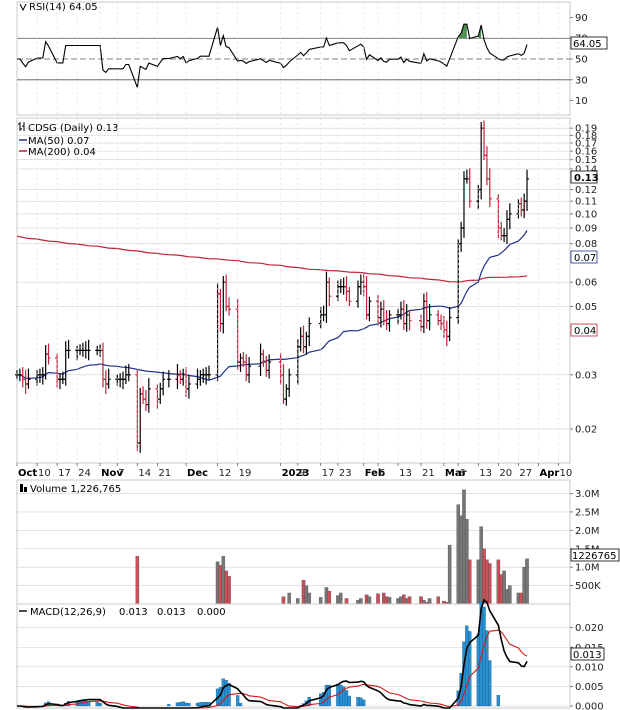 Image resolution: width=620 pixels, height=710 pixels. I want to click on price-tick-label: 0.09, so click(586, 228).